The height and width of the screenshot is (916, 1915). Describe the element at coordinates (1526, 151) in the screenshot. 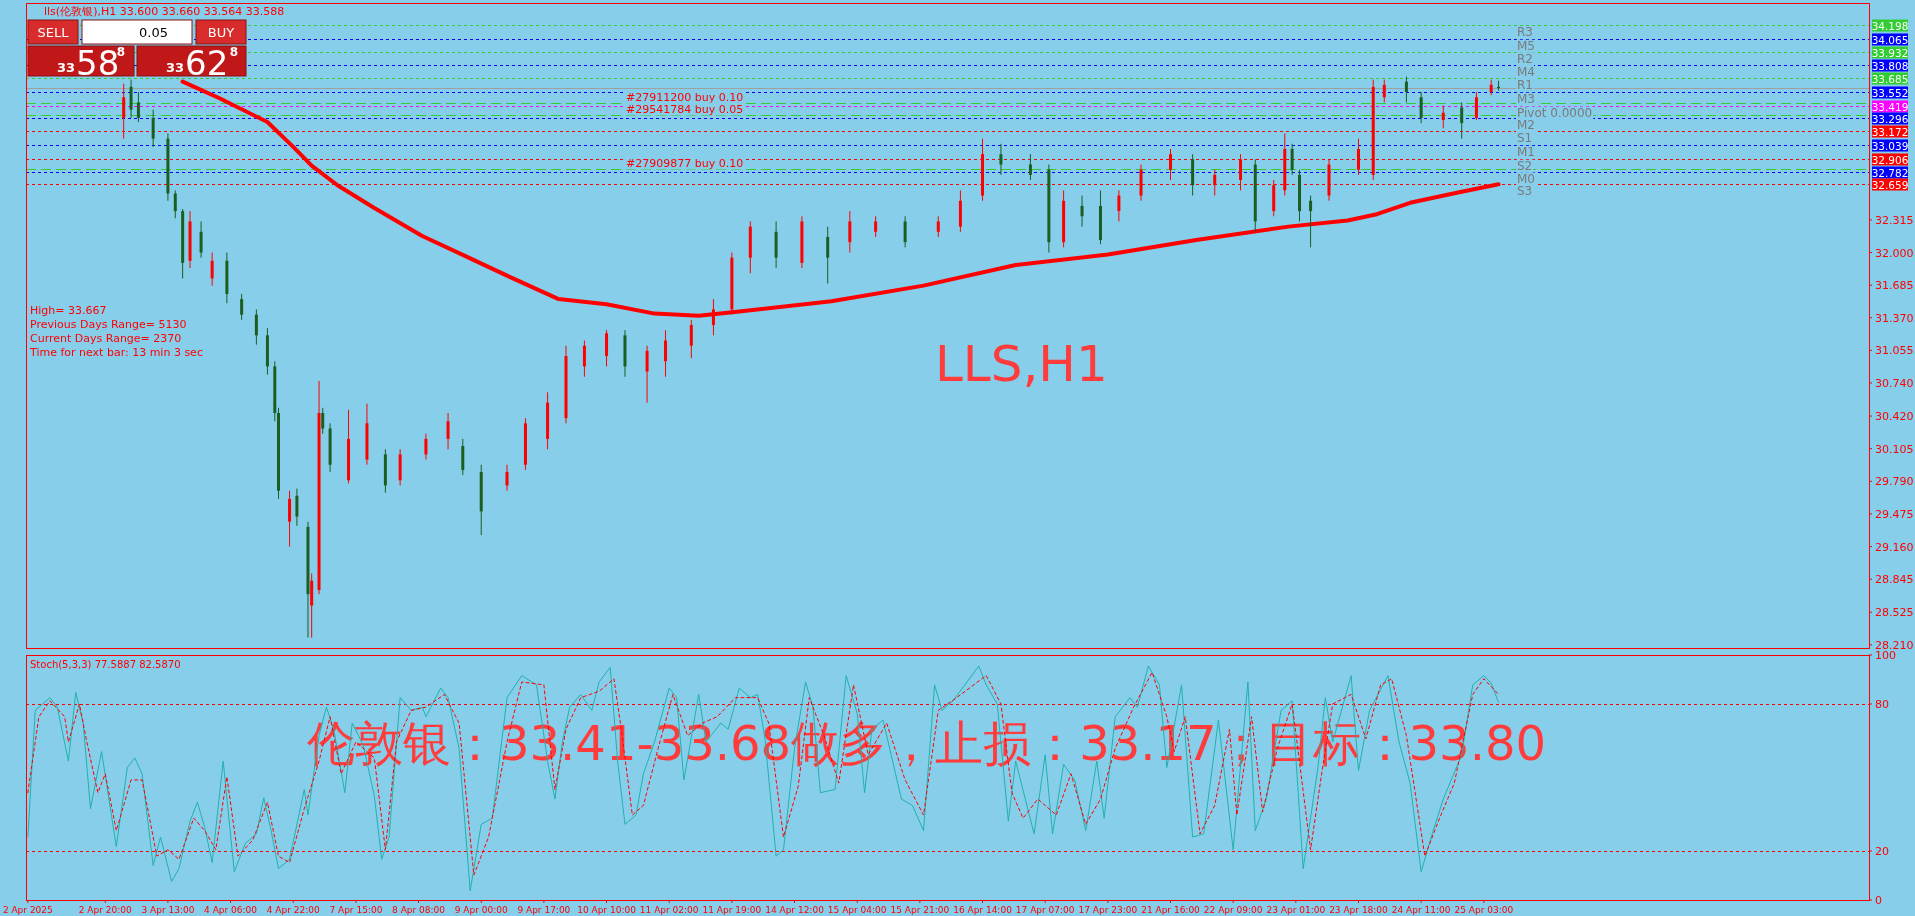

I see `annotation: M1` at that location.